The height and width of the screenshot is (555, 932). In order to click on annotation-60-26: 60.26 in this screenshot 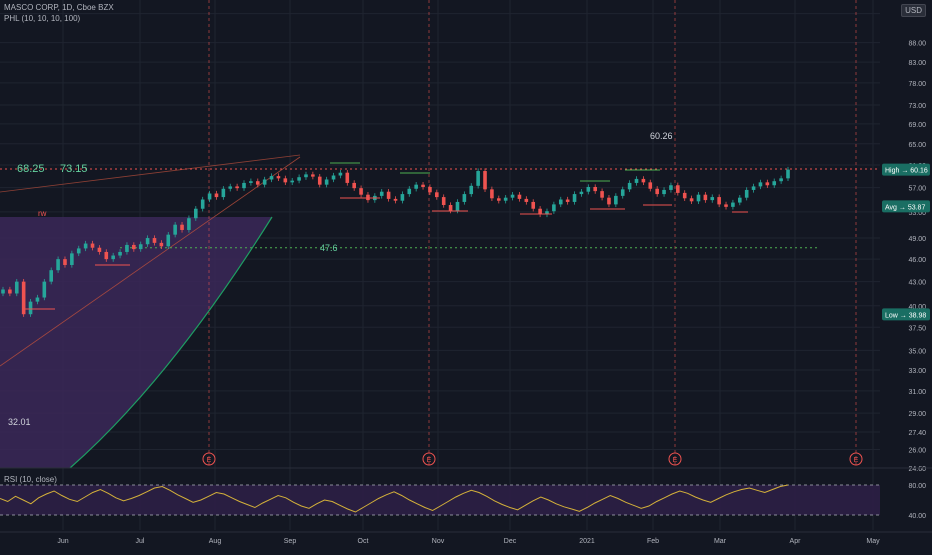, I will do `click(661, 136)`.